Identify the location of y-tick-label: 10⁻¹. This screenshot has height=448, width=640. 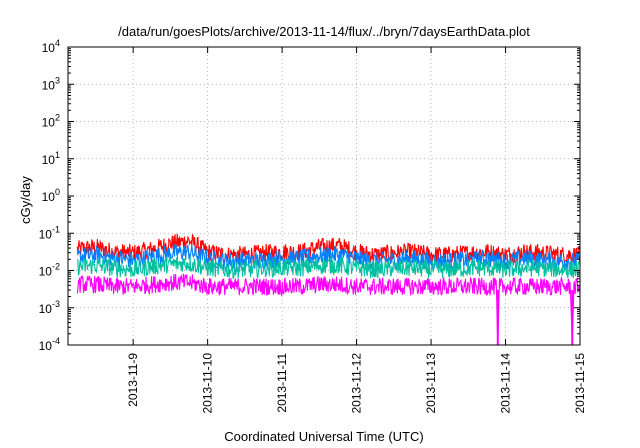
(49, 232).